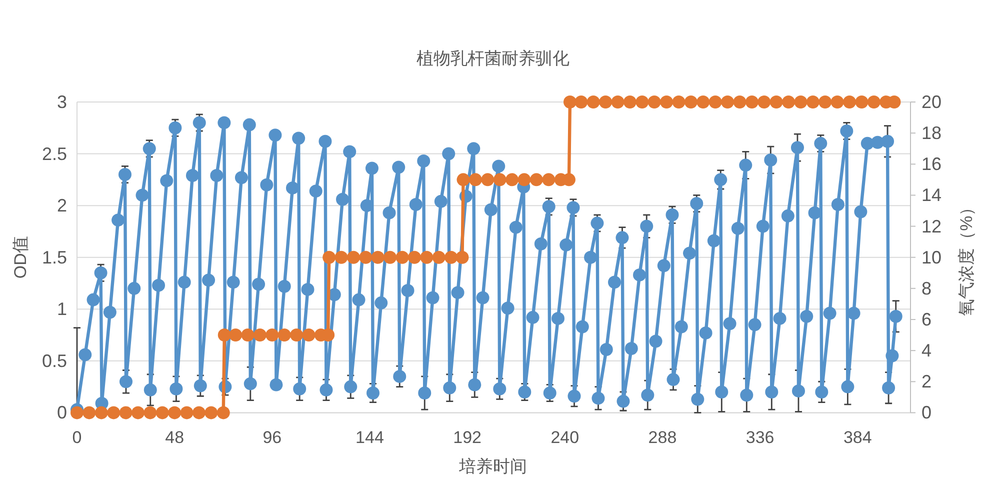 The height and width of the screenshot is (484, 984). I want to click on y-tick-label: 0.5, so click(54, 360).